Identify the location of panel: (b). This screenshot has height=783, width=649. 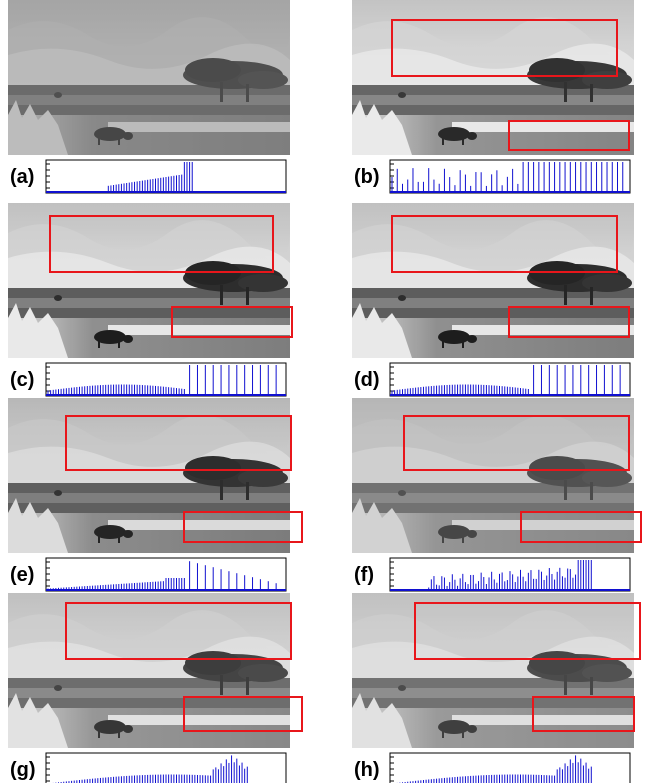
(493, 97).